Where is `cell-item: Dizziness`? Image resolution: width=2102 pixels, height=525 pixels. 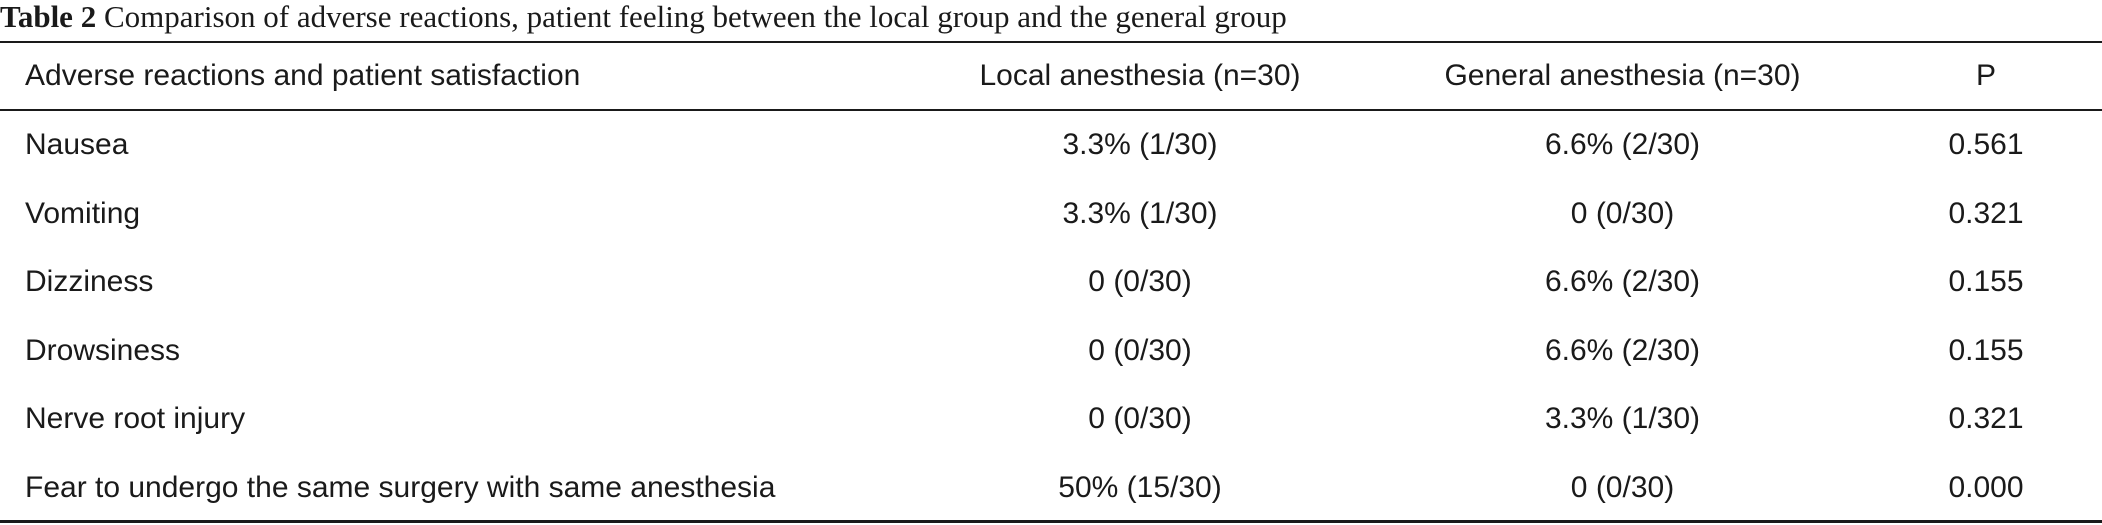
cell-item: Dizziness is located at coordinates (89, 282).